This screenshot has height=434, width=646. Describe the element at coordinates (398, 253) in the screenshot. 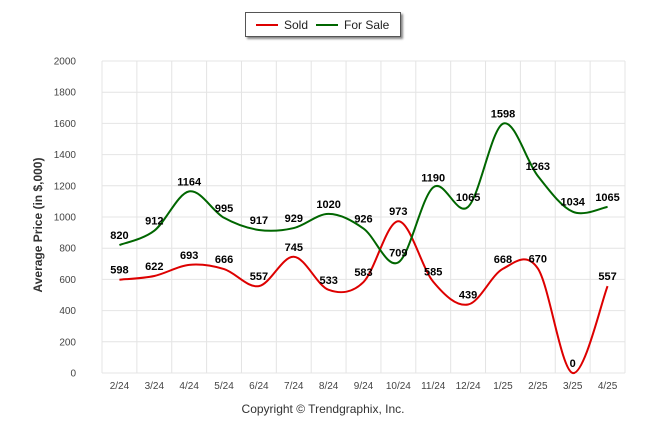

I see `data-label: 709` at that location.